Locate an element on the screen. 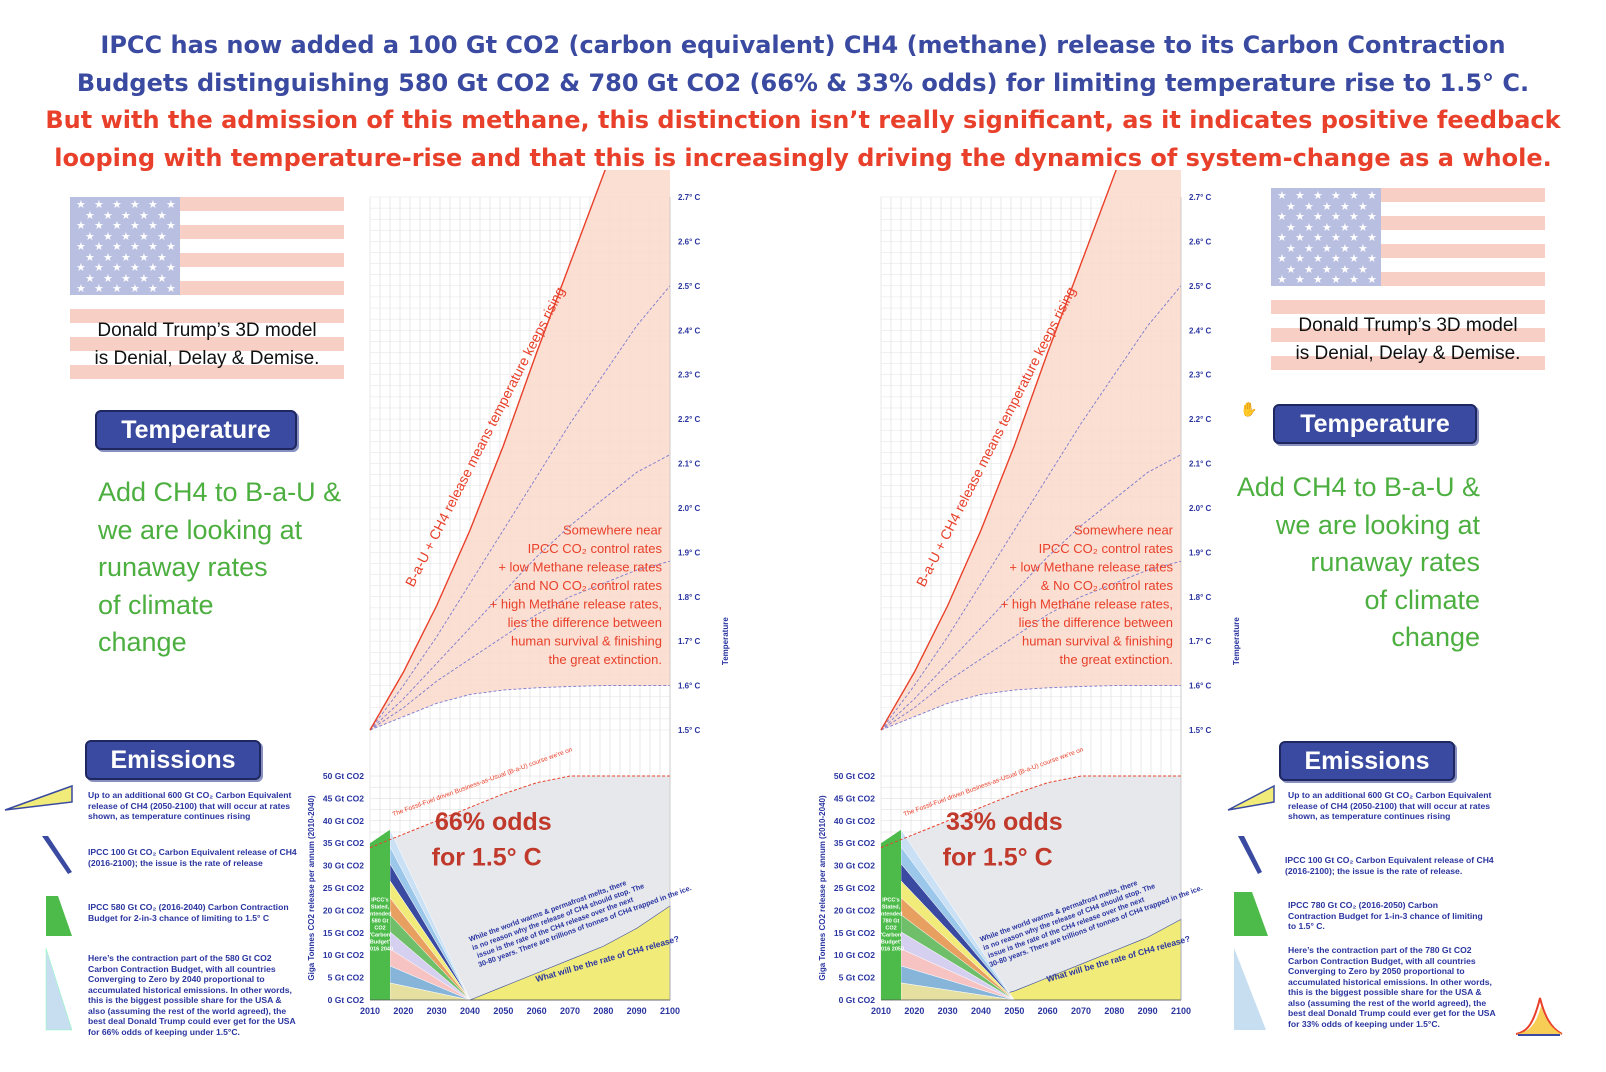  x-tick-label: 2050 is located at coordinates (503, 1011).